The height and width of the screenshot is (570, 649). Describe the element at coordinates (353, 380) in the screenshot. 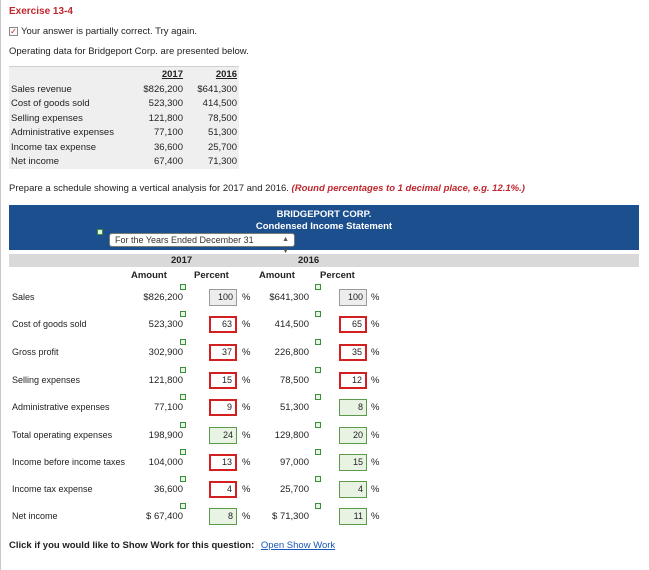

I see `percent-2016-input: 12` at that location.